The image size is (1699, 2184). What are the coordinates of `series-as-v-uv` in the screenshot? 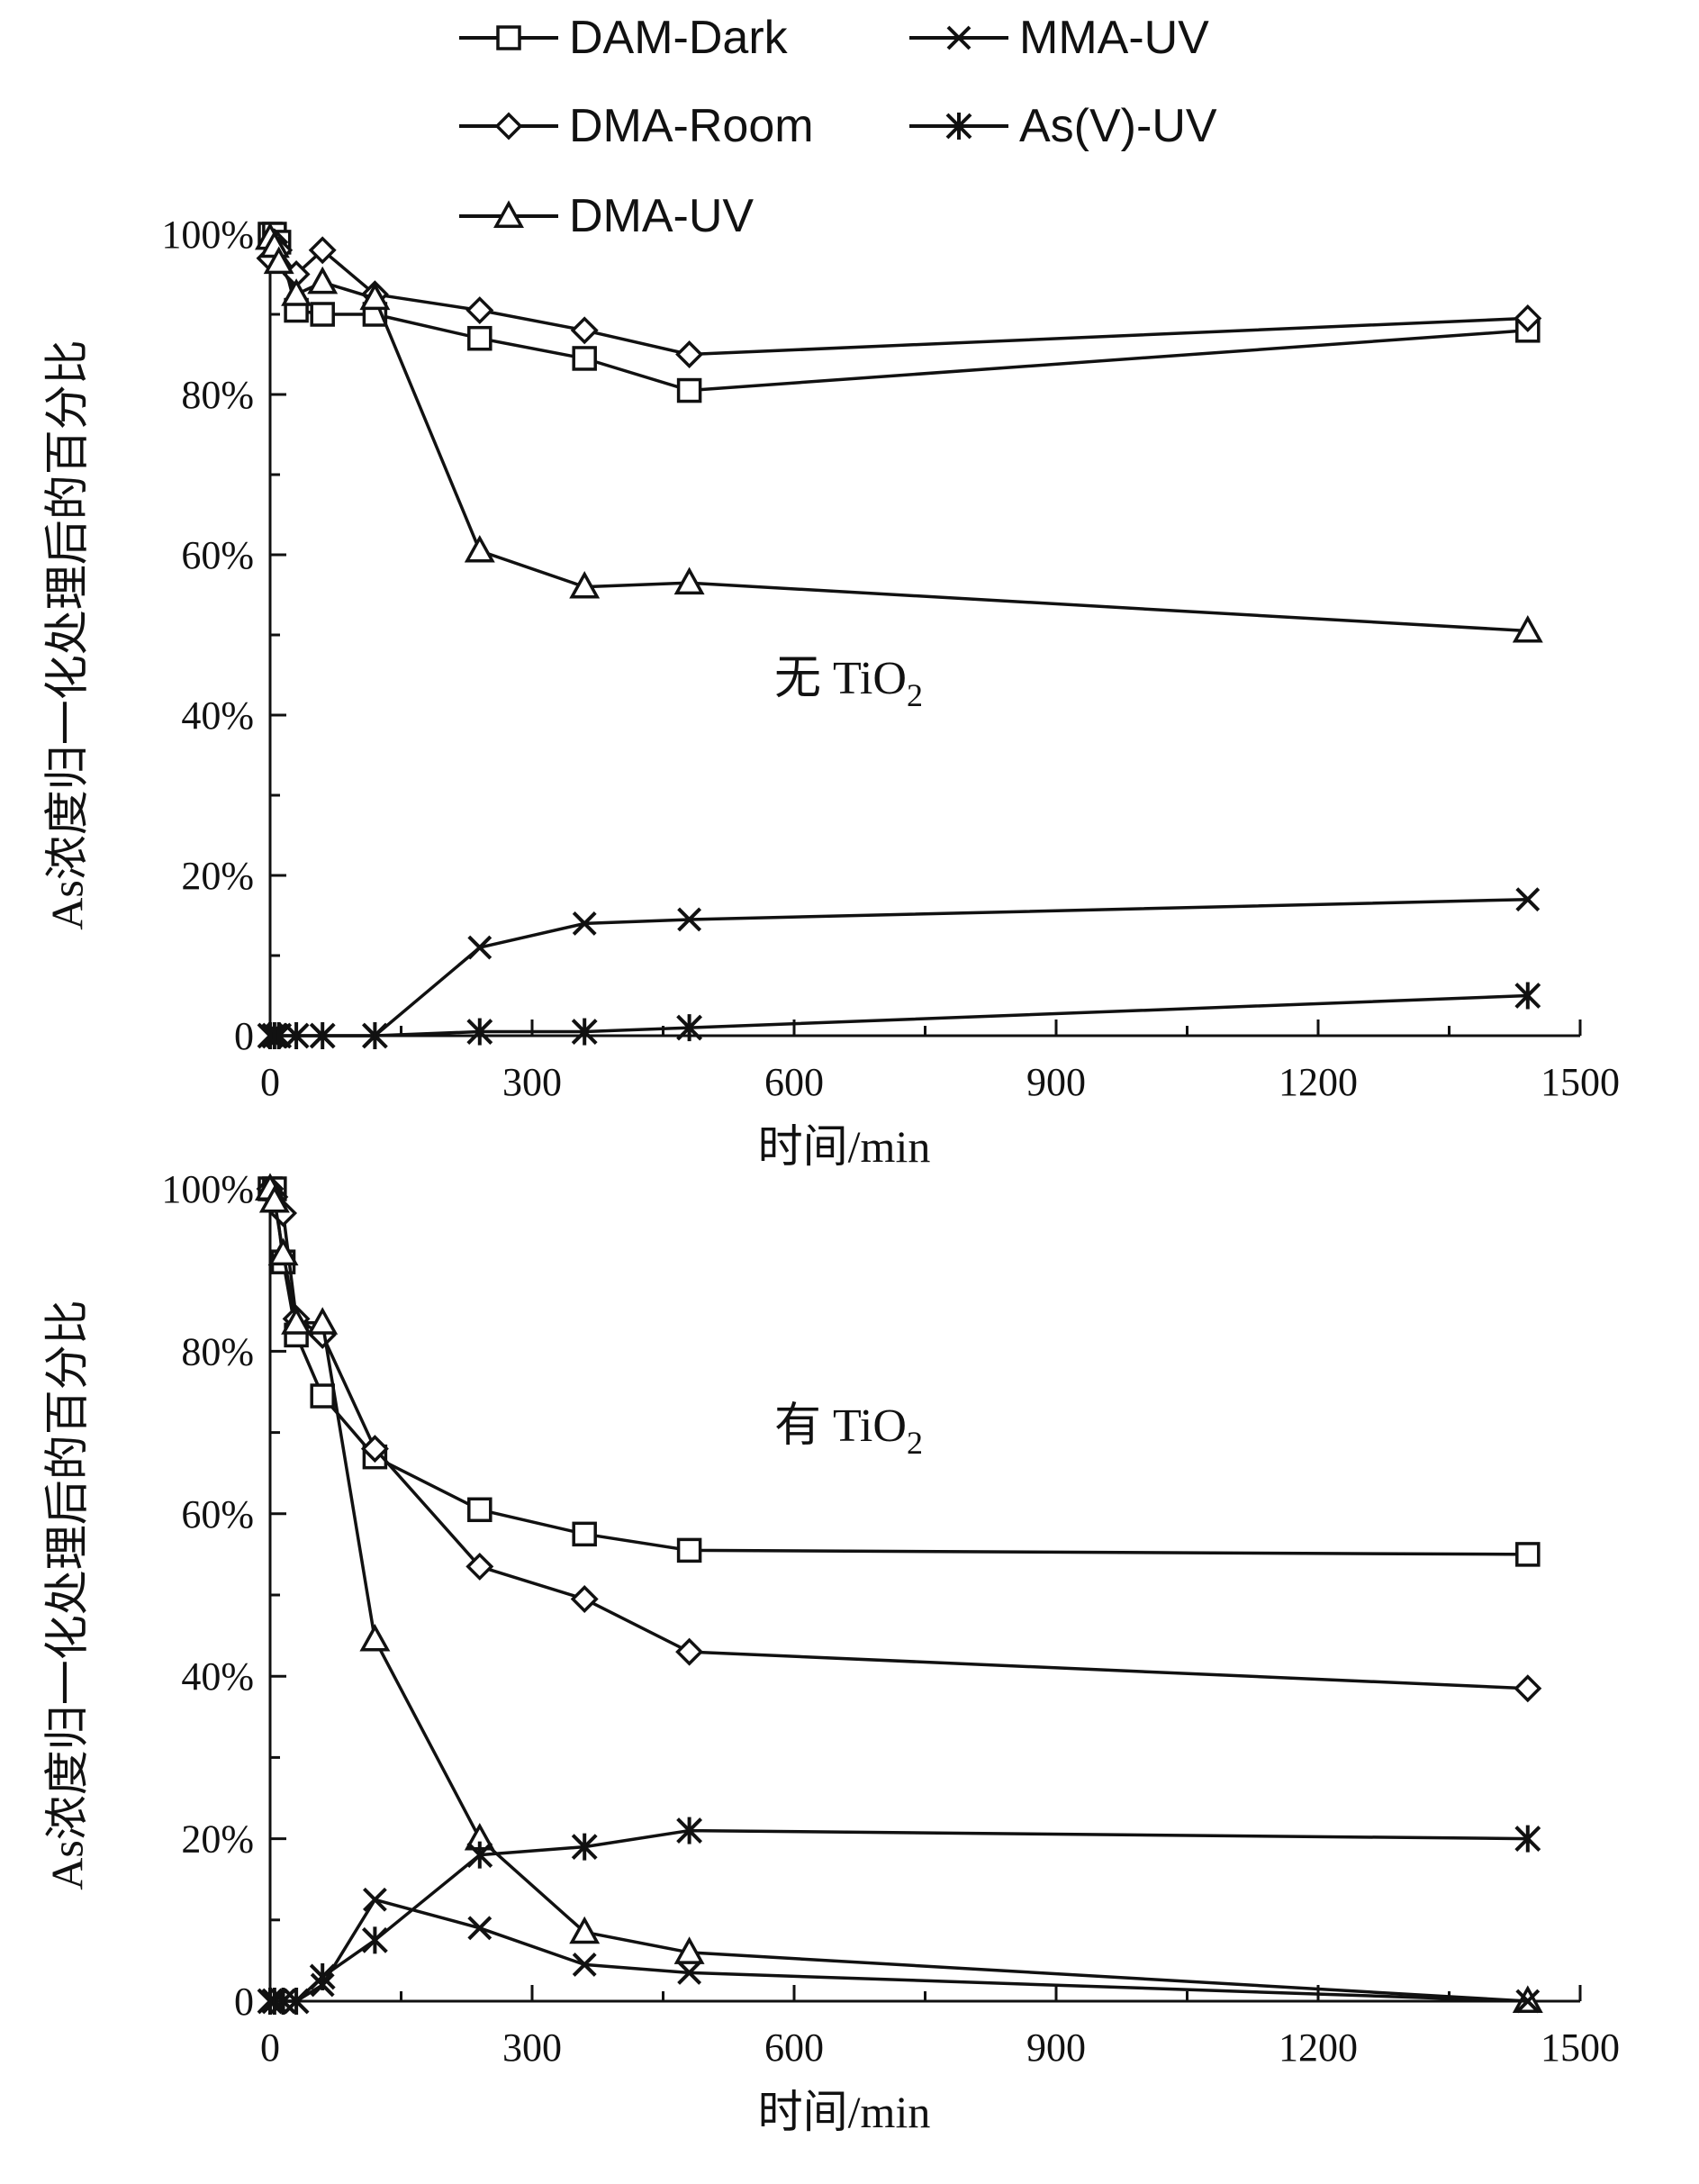 It's located at (899, 1916).